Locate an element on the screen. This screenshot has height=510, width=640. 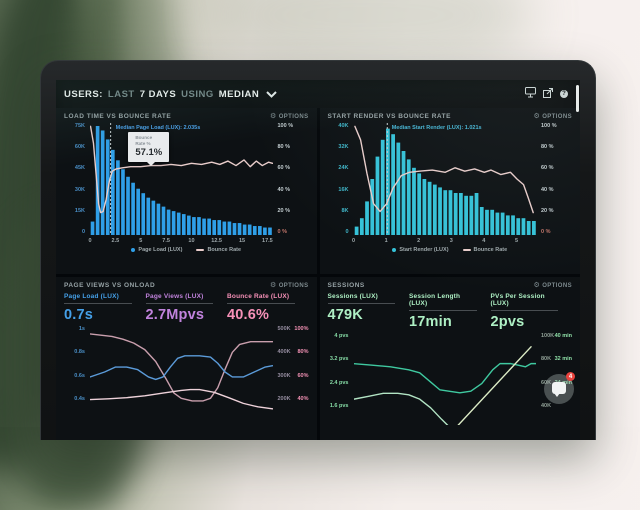
y-axis-left: 40K 32K 24K 16K 8K 0 is located at coordinates (341, 179).